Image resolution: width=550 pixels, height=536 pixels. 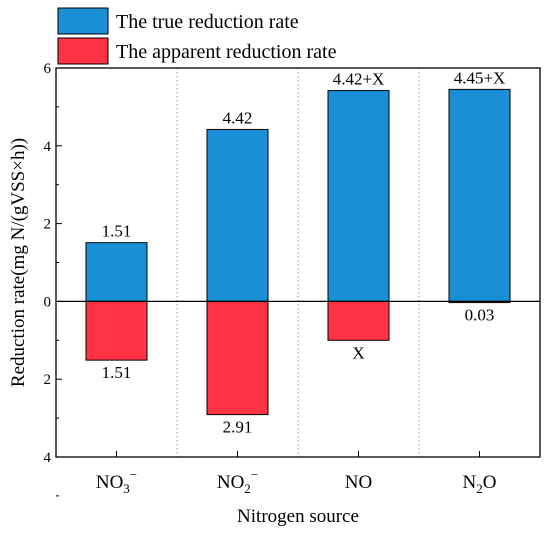 What do you see at coordinates (226, 52) in the screenshot?
I see `legend-label: The apparent reduction rate` at bounding box center [226, 52].